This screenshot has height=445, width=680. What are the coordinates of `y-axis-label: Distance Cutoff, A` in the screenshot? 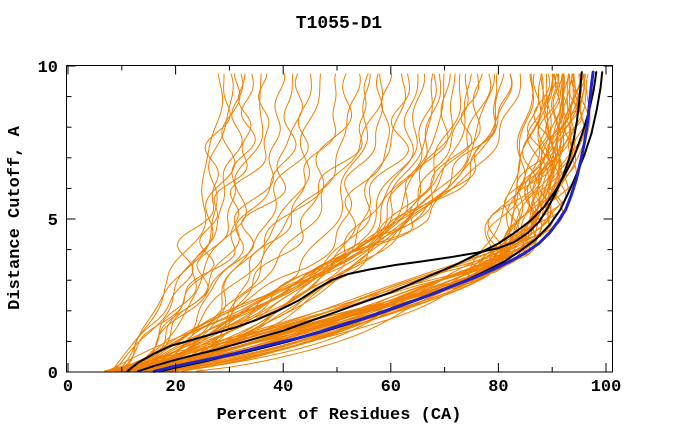 It's located at (15, 217).